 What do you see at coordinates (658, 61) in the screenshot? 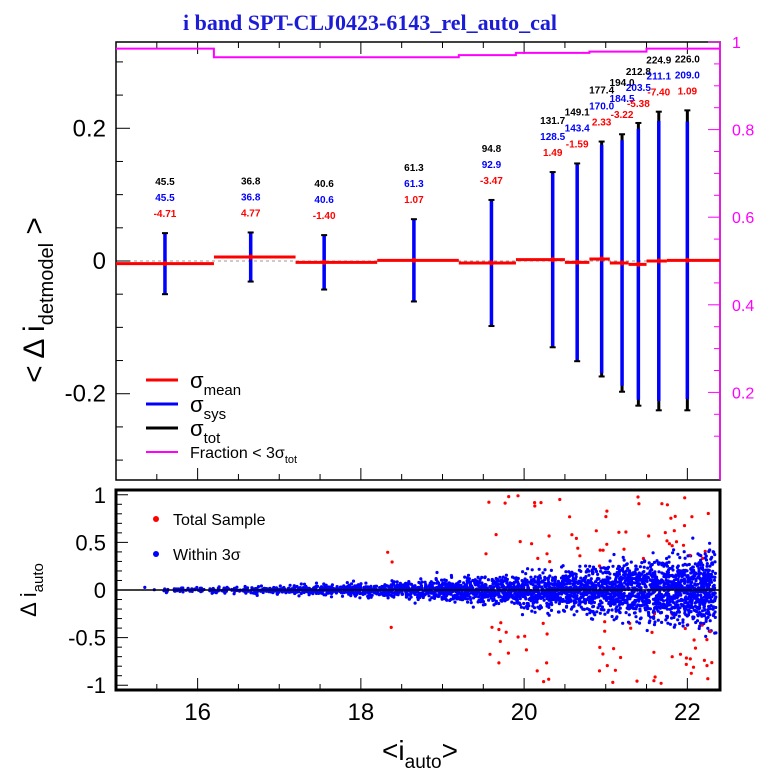
I see `tot-data-label: 224.9` at bounding box center [658, 61].